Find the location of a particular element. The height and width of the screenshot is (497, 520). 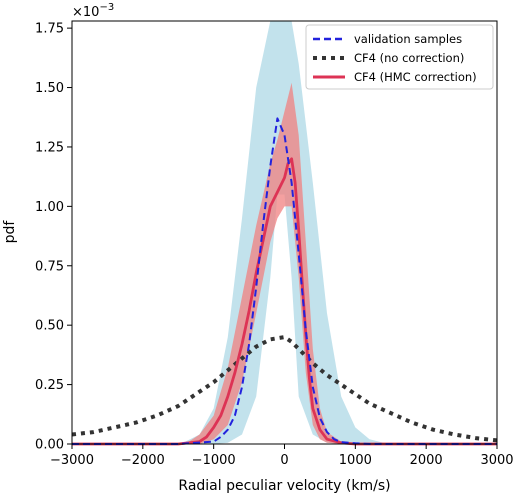

x-tick-label: 3000 is located at coordinates (496, 460).